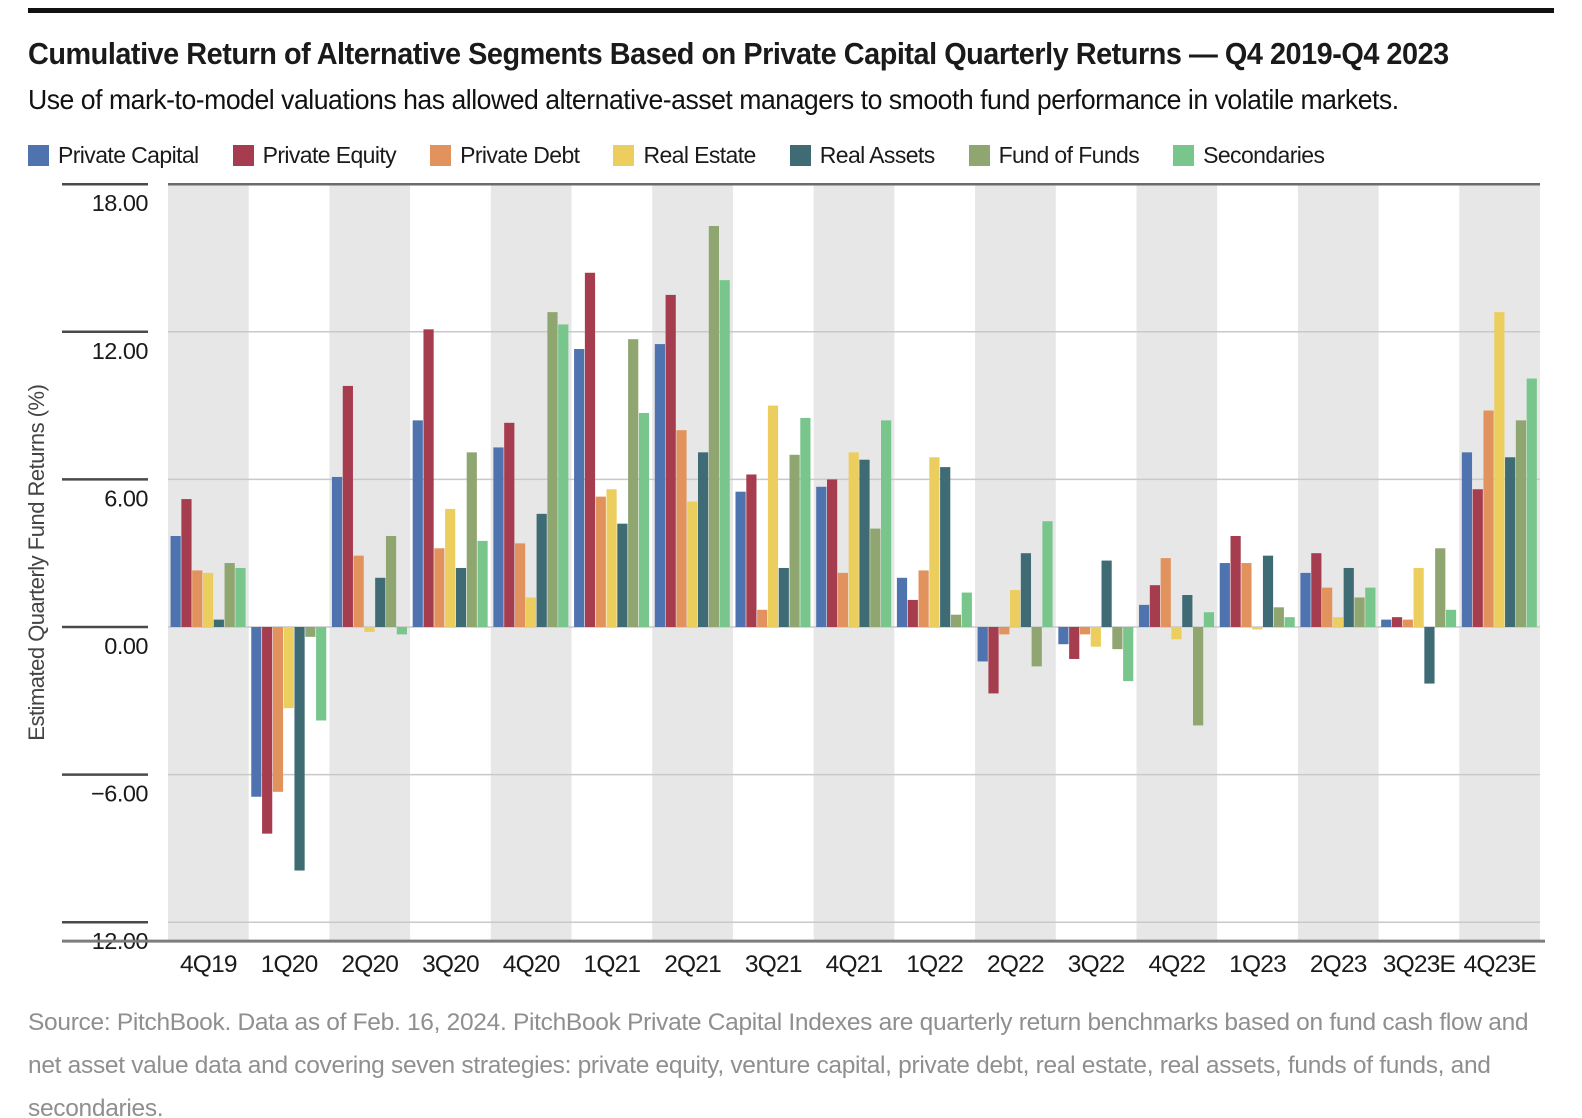 The width and height of the screenshot is (1582, 1118). Describe the element at coordinates (197, 598) in the screenshot. I see `bar-4Q19-private-debt` at that location.